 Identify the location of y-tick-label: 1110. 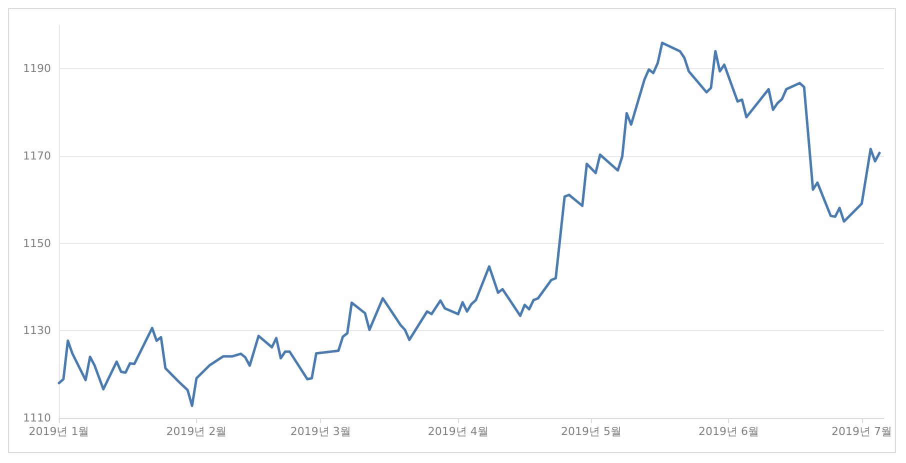
(37, 418).